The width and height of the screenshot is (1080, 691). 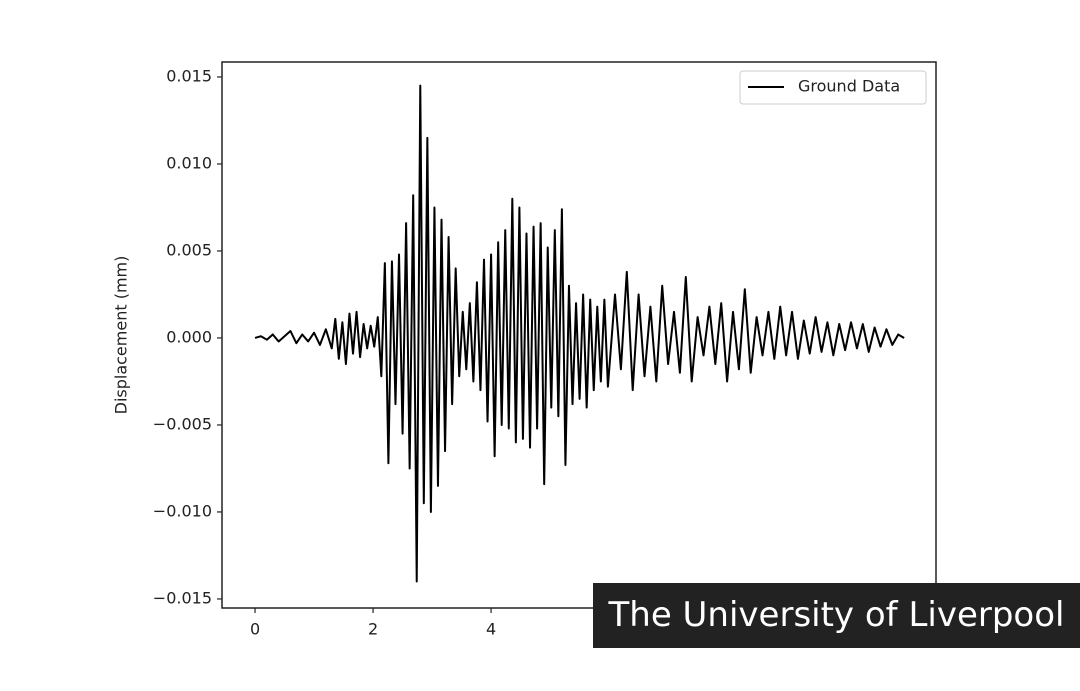 What do you see at coordinates (189, 336) in the screenshot?
I see `y-tick-label: 0.000` at bounding box center [189, 336].